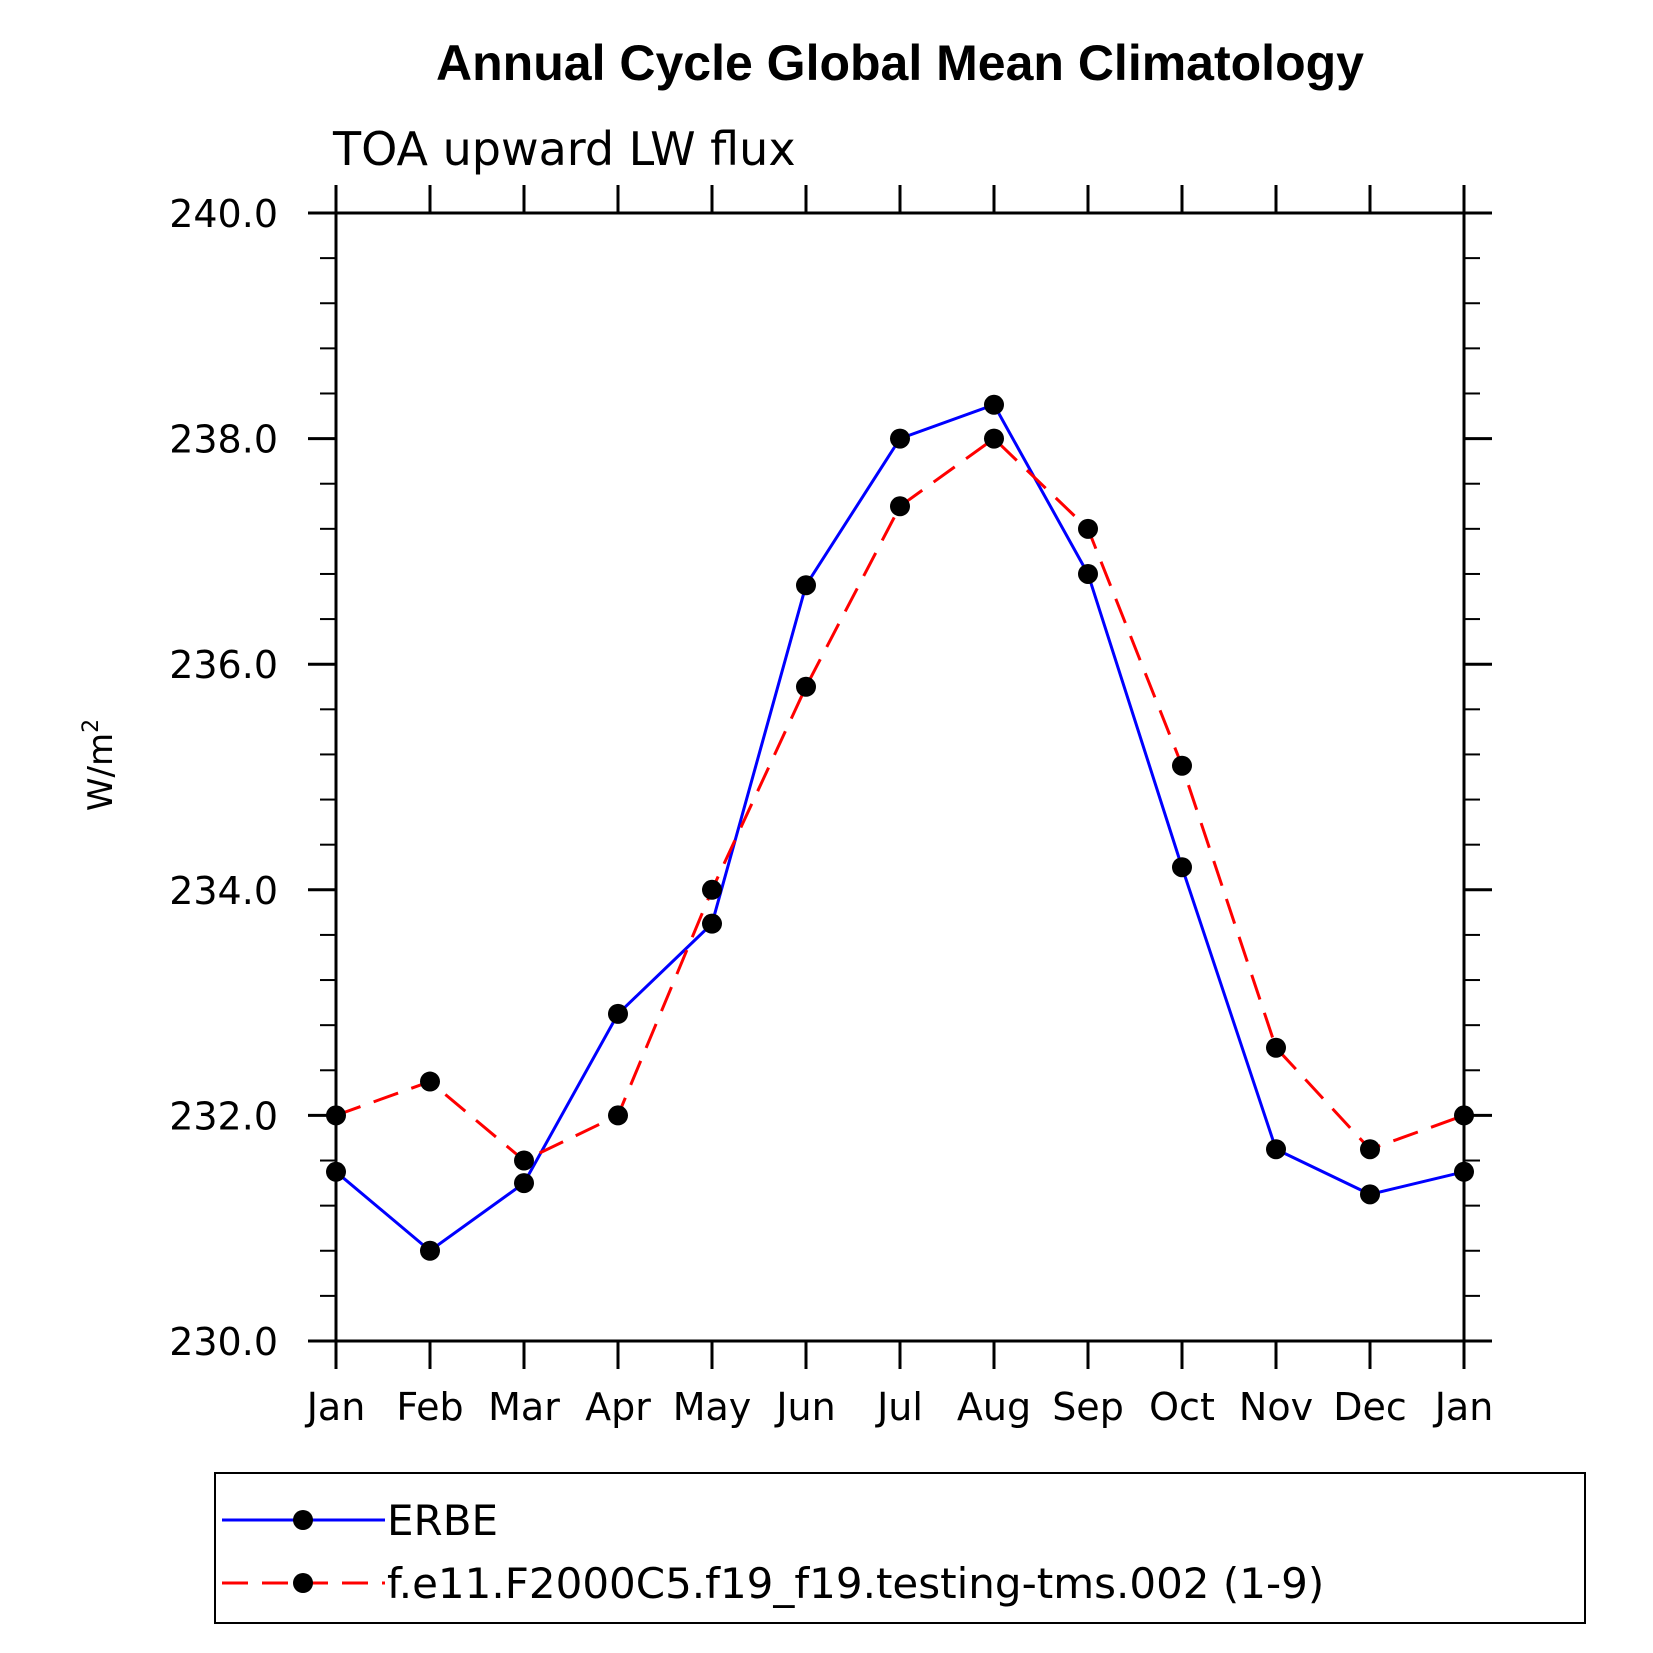 Image resolution: width=1653 pixels, height=1653 pixels. What do you see at coordinates (564, 149) in the screenshot?
I see `chart-subtitle: TOA upward LW flux` at bounding box center [564, 149].